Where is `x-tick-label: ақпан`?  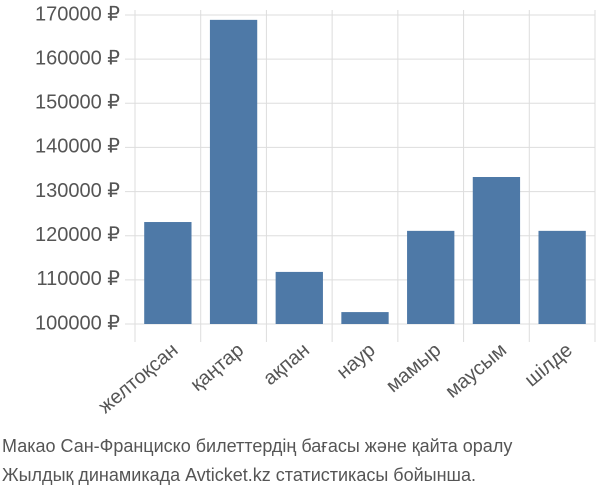 x-tick-label: ақпан is located at coordinates (286, 364).